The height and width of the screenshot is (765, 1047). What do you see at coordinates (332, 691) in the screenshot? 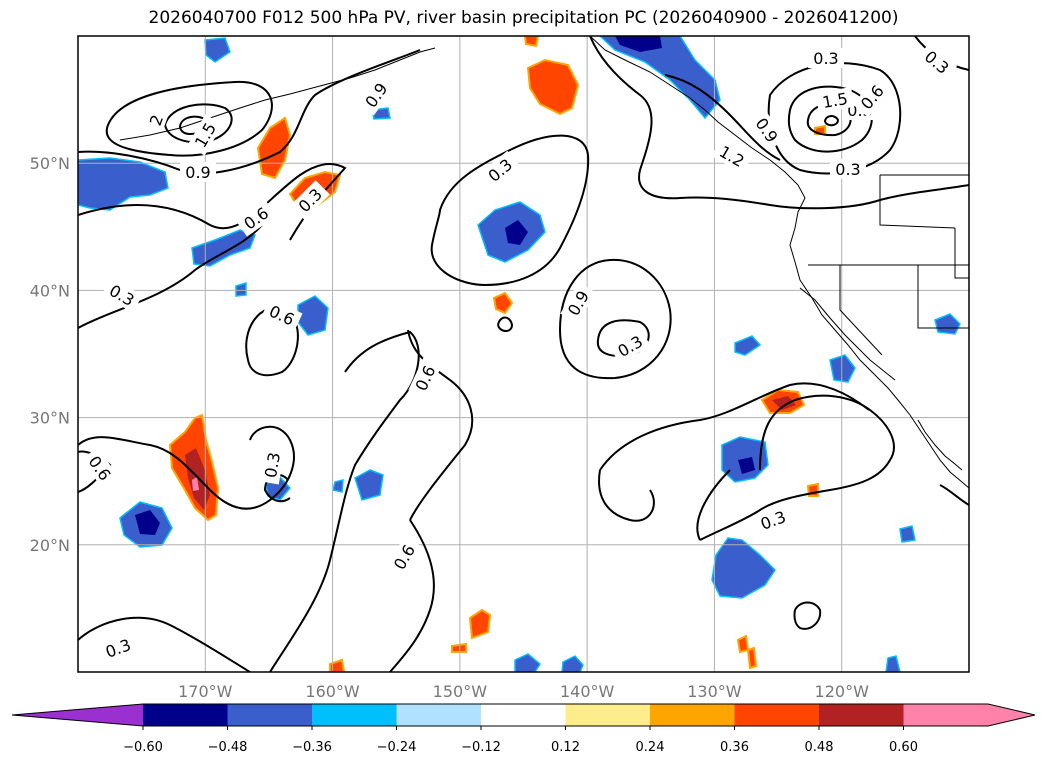
I see `lon-label: 160°W` at bounding box center [332, 691].